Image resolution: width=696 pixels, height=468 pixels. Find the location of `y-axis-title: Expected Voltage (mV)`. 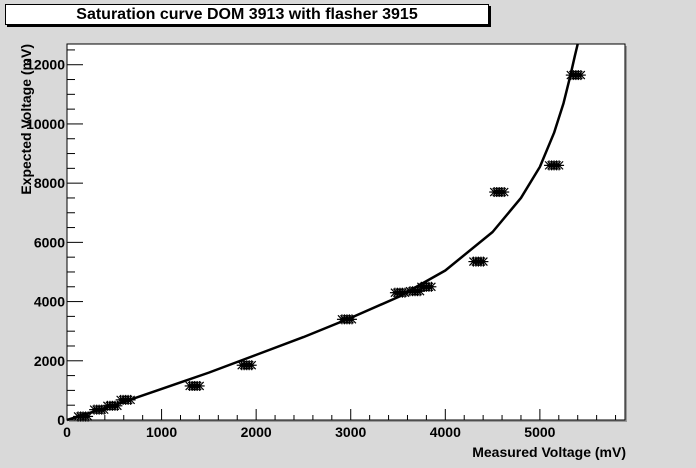

y-axis-title: Expected Voltage (mV) is located at coordinates (26, 119).